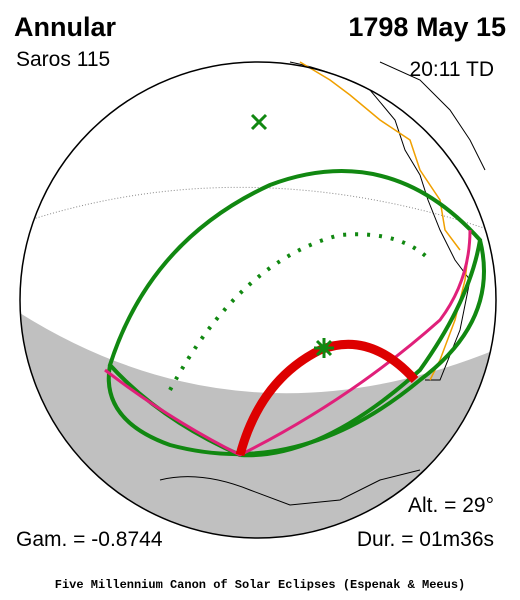  What do you see at coordinates (65, 27) in the screenshot?
I see `eclipse-type: Annular` at bounding box center [65, 27].